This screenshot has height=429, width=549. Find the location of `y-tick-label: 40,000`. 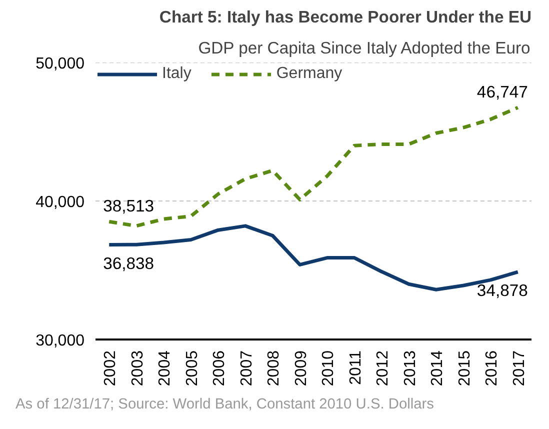

y-tick-label: 40,000 is located at coordinates (60, 202).